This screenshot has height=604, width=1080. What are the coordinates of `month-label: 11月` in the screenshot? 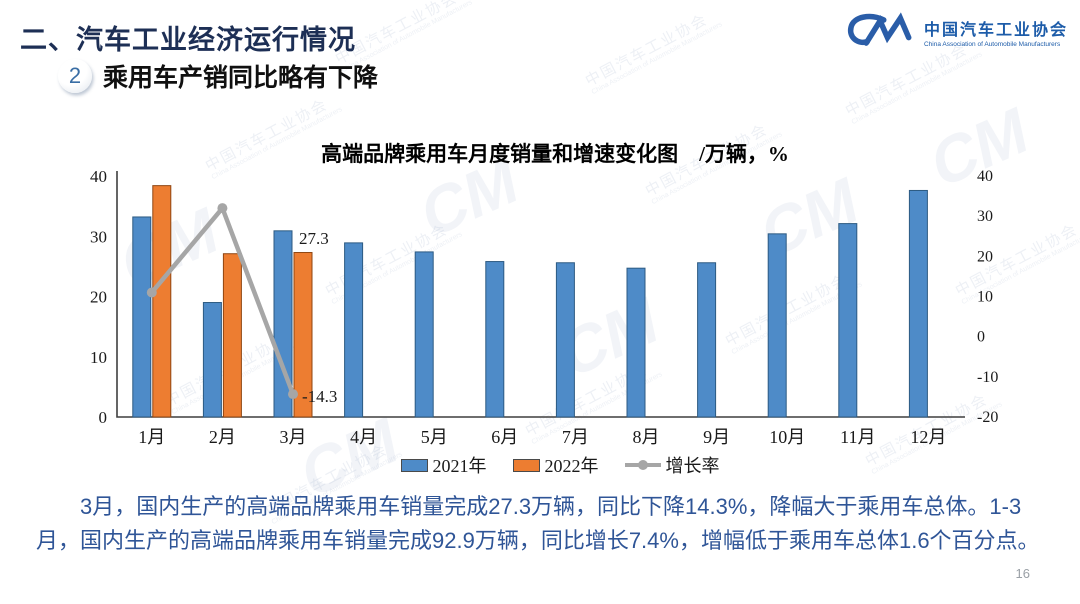 It's located at (857, 437).